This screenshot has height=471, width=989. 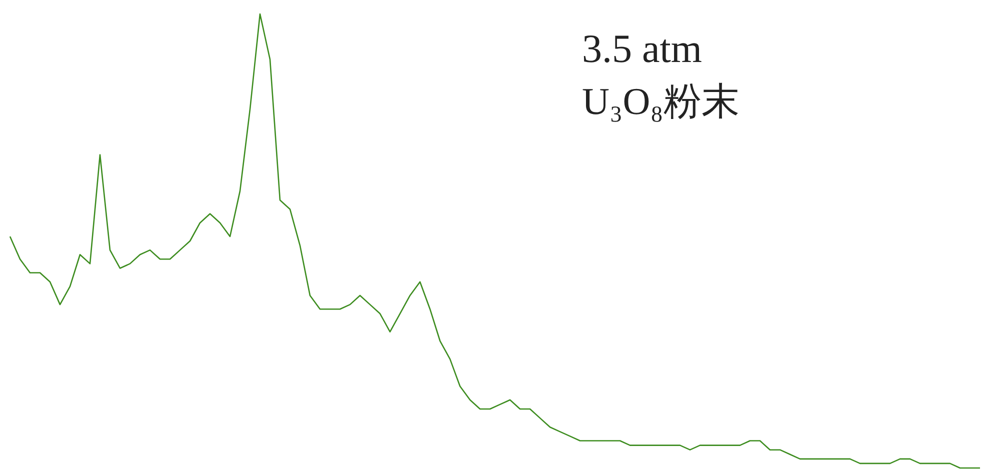 I want to click on annotation: 3.5 atm, so click(x=642, y=48).